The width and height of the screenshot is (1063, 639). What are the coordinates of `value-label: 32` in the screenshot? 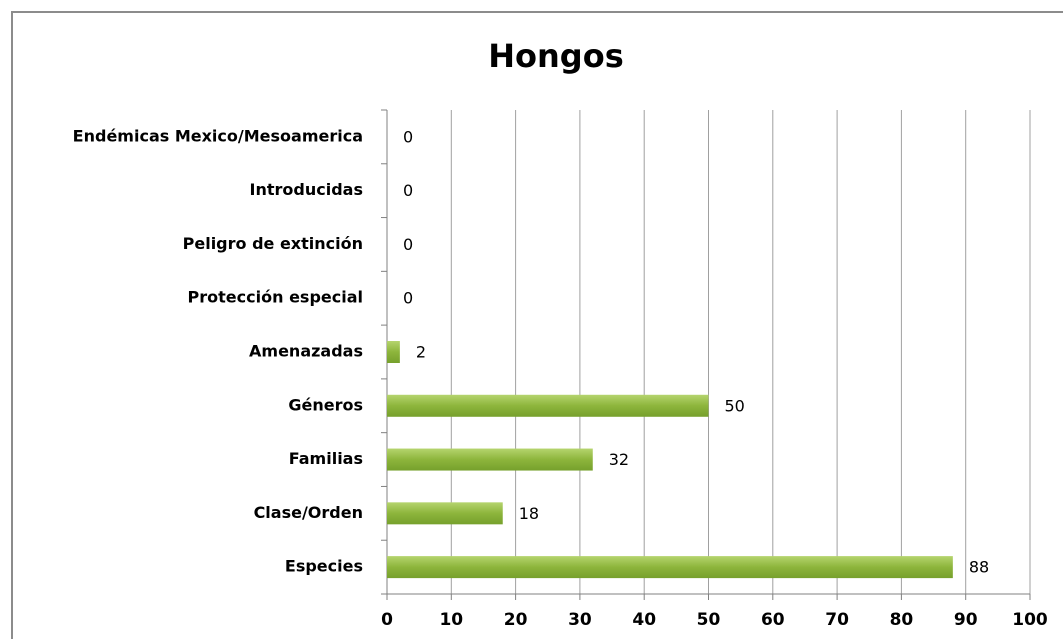 It's located at (619, 459).